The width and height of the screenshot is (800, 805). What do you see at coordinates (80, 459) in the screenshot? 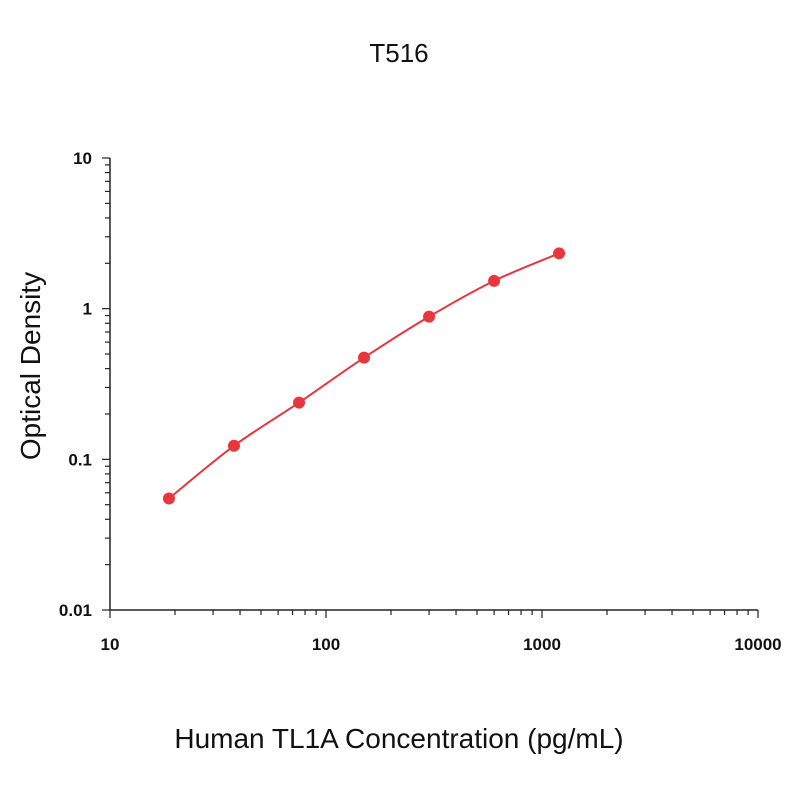
I see `y-tick-label: 0.1` at bounding box center [80, 459].